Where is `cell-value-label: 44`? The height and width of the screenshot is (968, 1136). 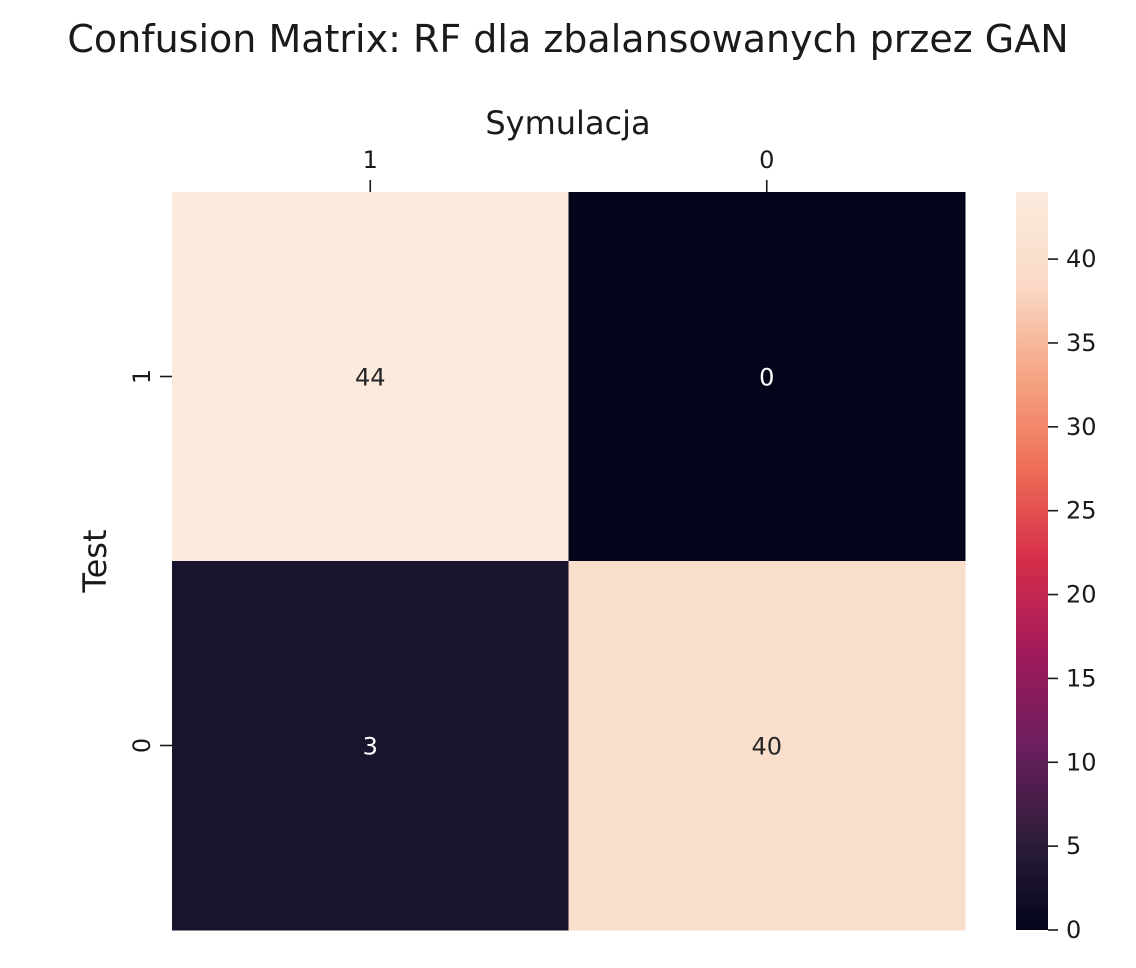
cell-value-label: 44 is located at coordinates (370, 378).